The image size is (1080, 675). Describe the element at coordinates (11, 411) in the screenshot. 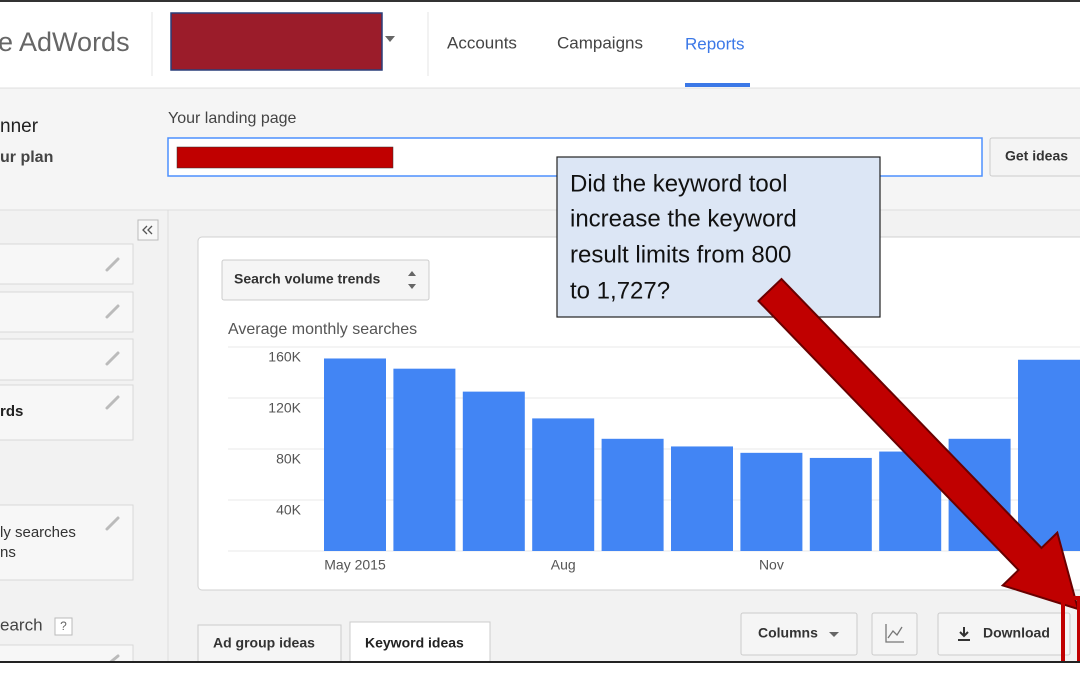

I see `sidebar-text: rds` at that location.